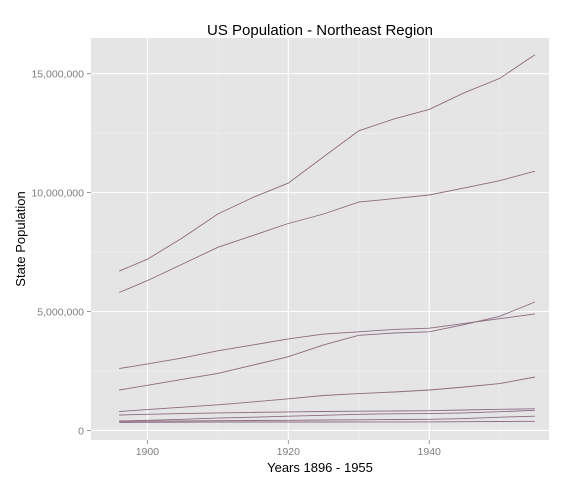  Describe the element at coordinates (148, 452) in the screenshot. I see `x-tick-label: 1900` at that location.